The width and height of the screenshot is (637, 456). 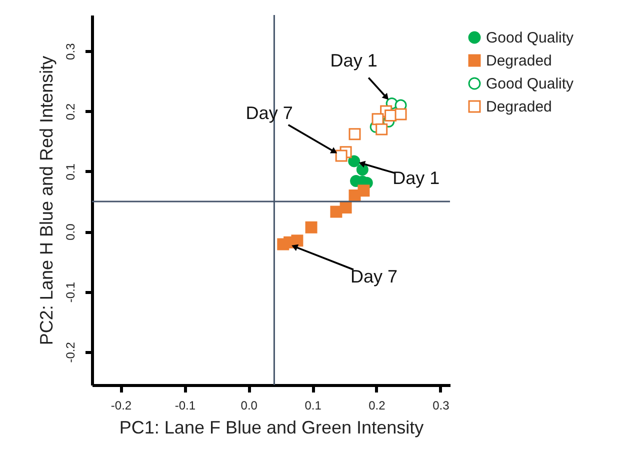 What do you see at coordinates (313, 405) in the screenshot?
I see `x-tick-label: 0.1` at bounding box center [313, 405].